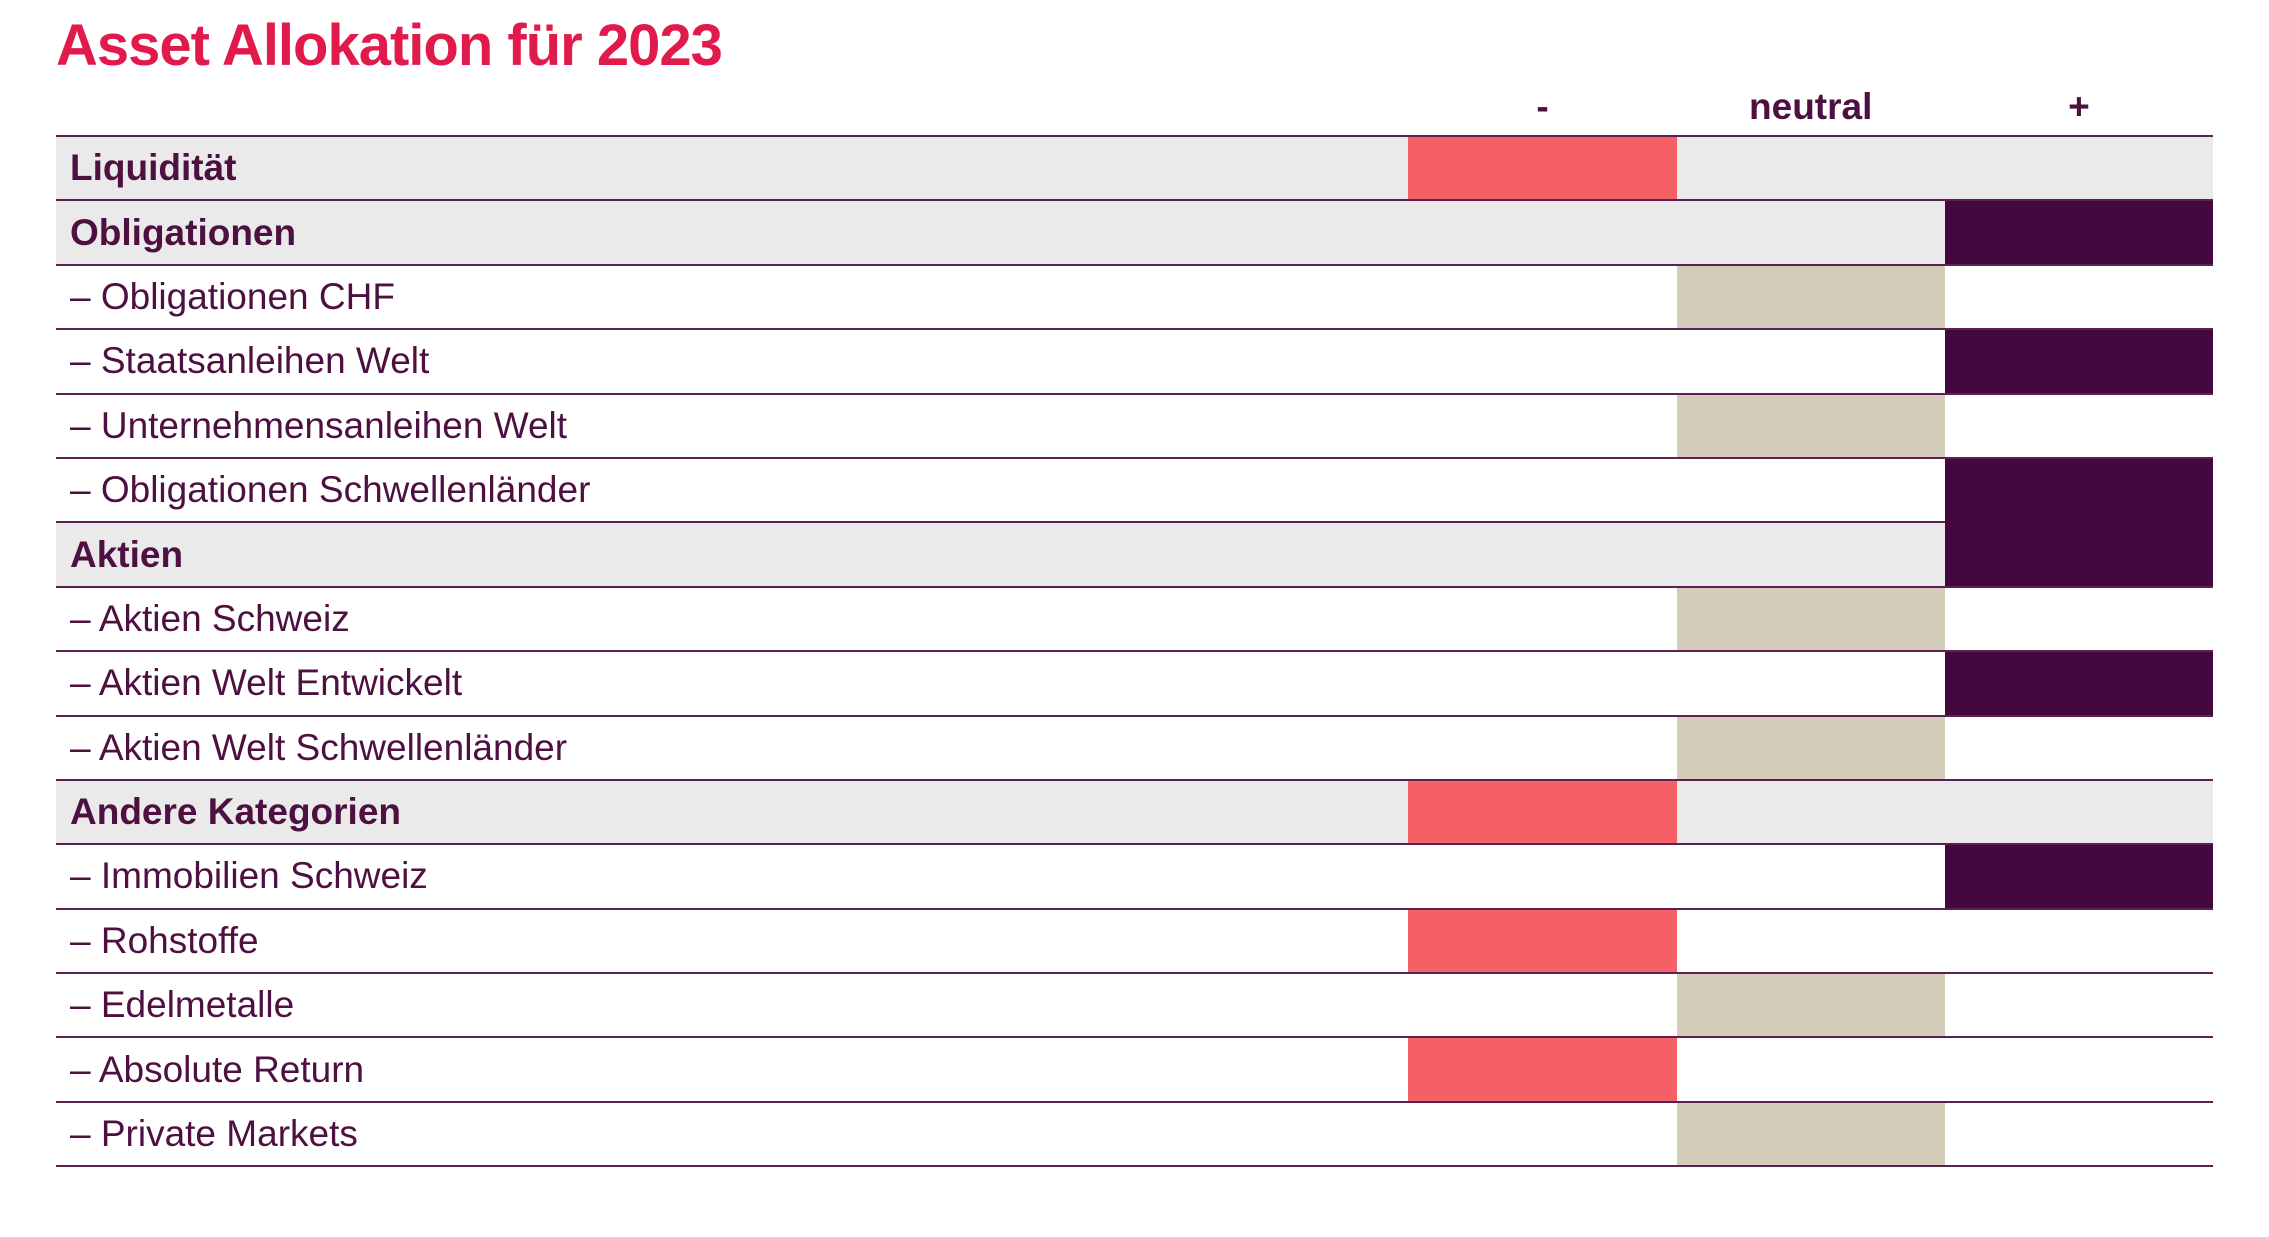  What do you see at coordinates (1134, 360) in the screenshot?
I see `table-row: – Staatsanleihen Welt` at bounding box center [1134, 360].